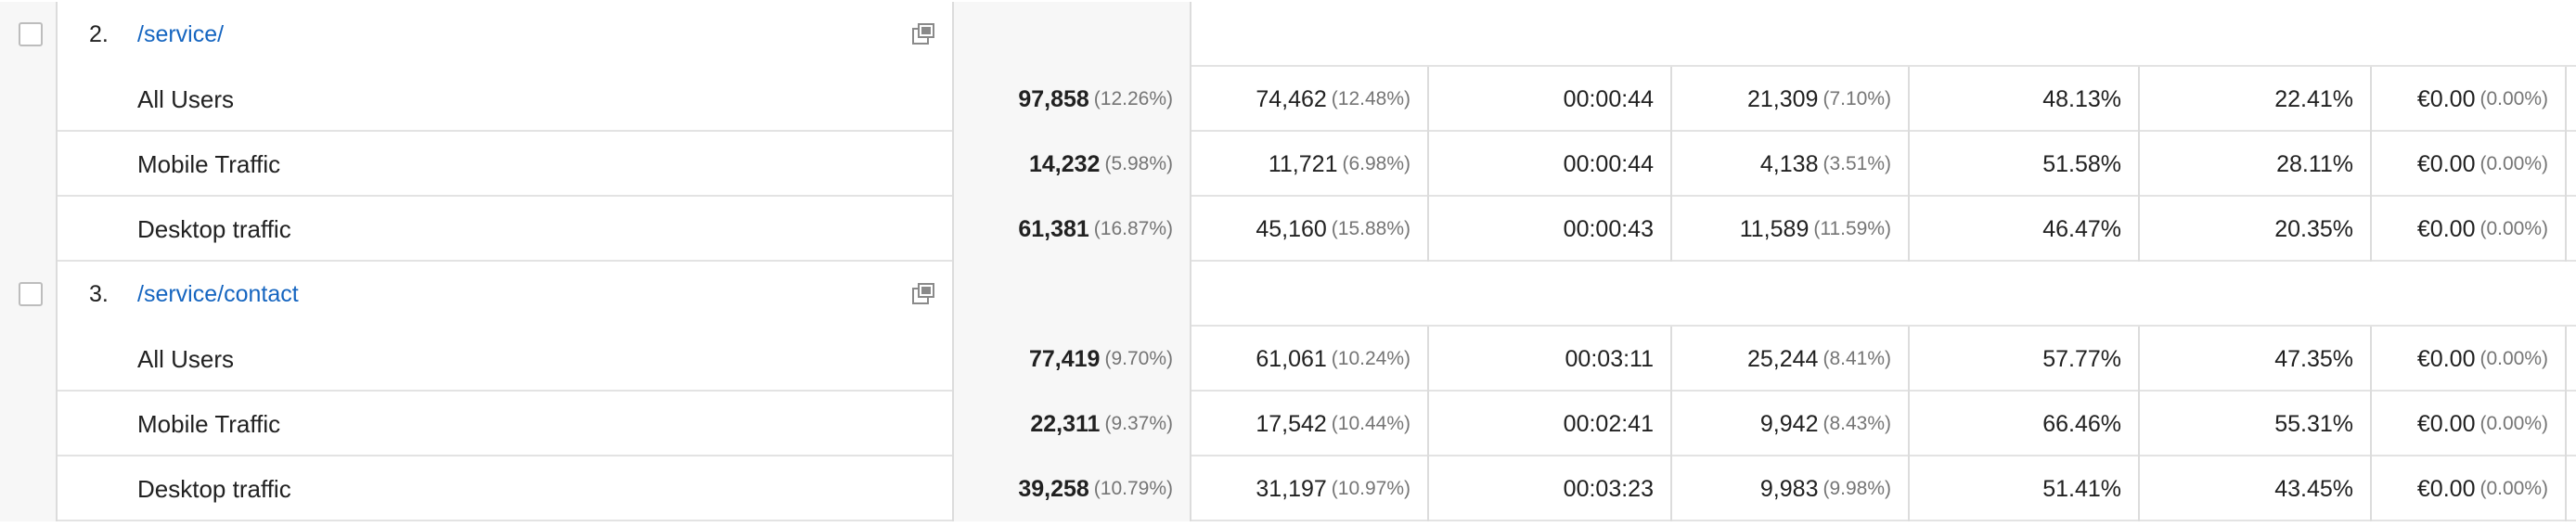 This screenshot has height=527, width=2576. What do you see at coordinates (1791, 424) in the screenshot?
I see `metric-cell: 9,942 (8.43%)` at bounding box center [1791, 424].